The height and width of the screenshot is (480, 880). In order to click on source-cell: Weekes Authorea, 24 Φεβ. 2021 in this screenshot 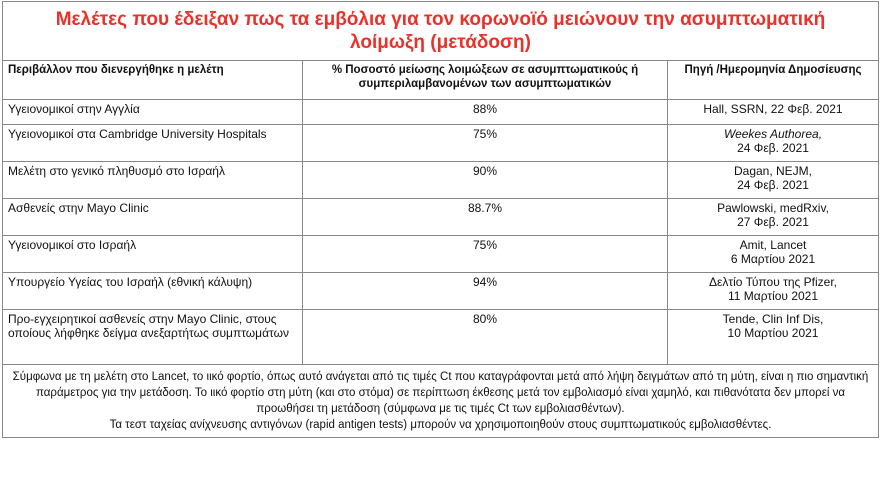, I will do `click(773, 143)`.